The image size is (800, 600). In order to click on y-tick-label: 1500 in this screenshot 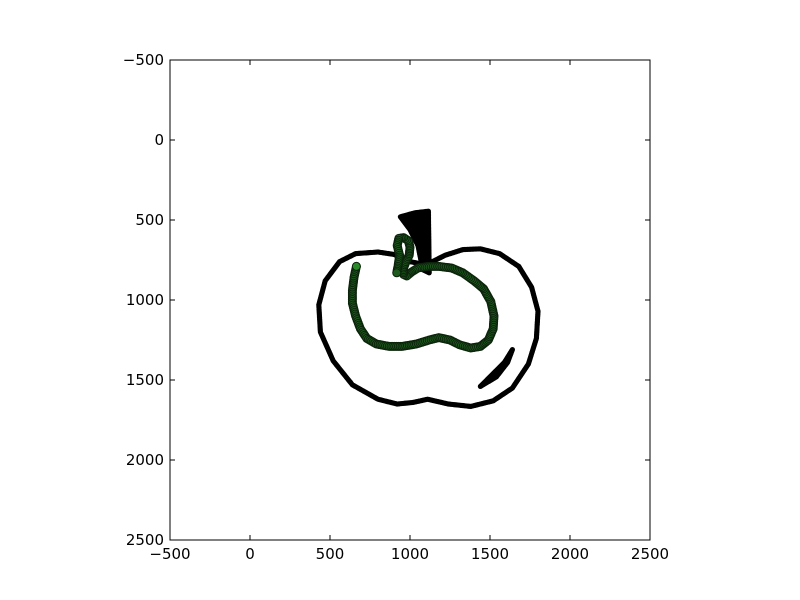, I will do `click(145, 380)`.